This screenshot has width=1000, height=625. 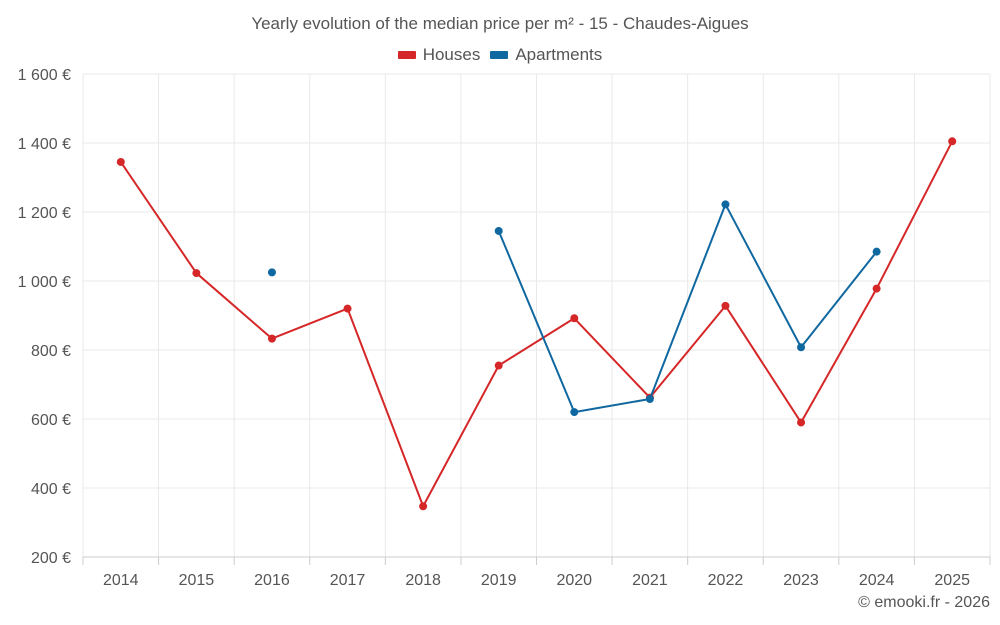 I want to click on legend: Houses Apartments, so click(x=500, y=55).